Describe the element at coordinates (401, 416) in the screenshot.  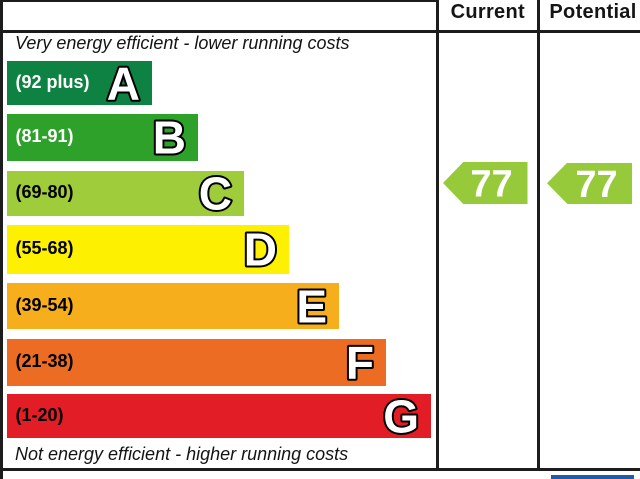
I see `svg-text: G` at that location.